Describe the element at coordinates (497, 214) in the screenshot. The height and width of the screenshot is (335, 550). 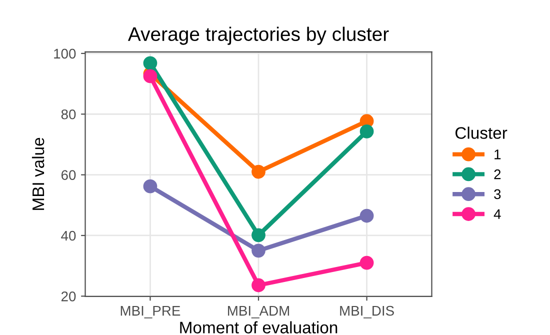
I see `legend-label: 4` at that location.